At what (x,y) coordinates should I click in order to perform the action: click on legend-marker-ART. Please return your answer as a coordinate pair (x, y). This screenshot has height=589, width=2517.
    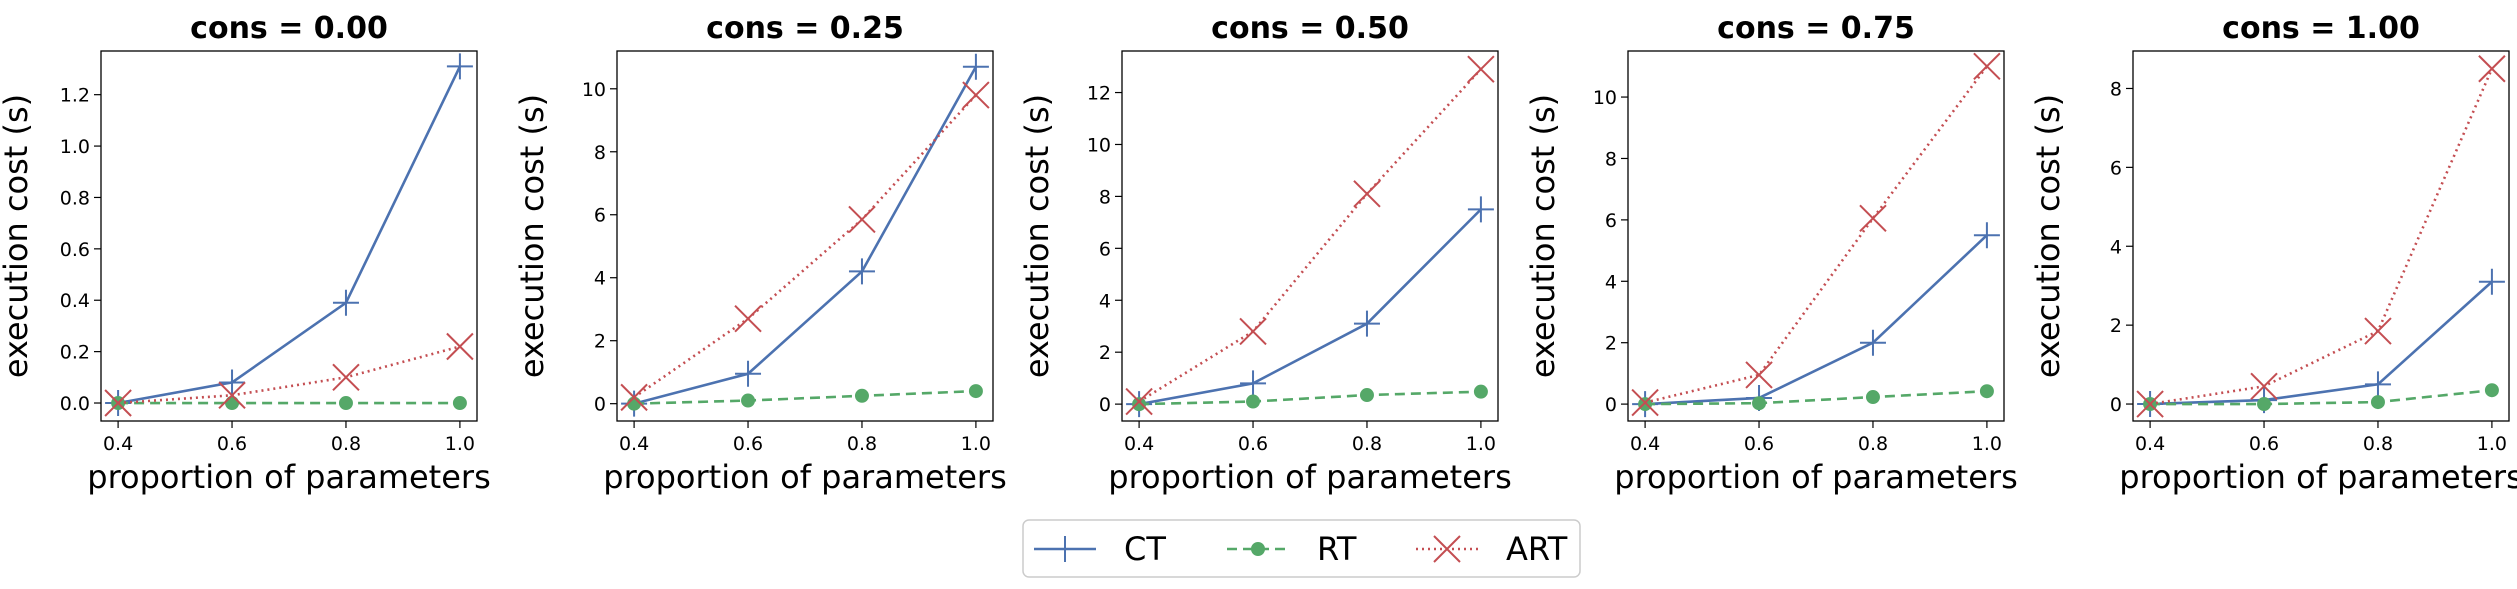
    Looking at the image, I should click on (1447, 549).